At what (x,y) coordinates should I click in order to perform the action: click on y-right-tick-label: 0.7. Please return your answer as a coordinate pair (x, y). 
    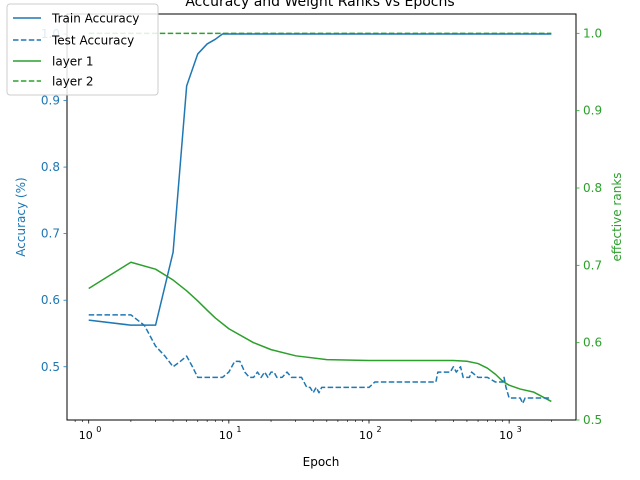
    Looking at the image, I should click on (592, 265).